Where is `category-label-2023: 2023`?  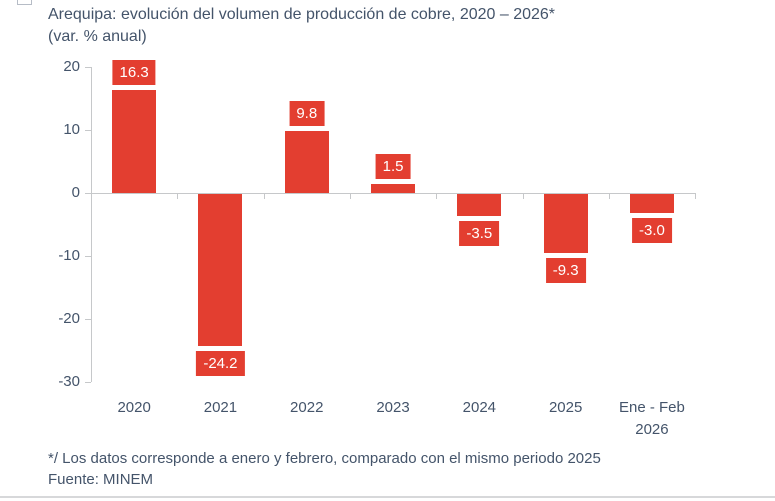 category-label-2023: 2023 is located at coordinates (393, 407).